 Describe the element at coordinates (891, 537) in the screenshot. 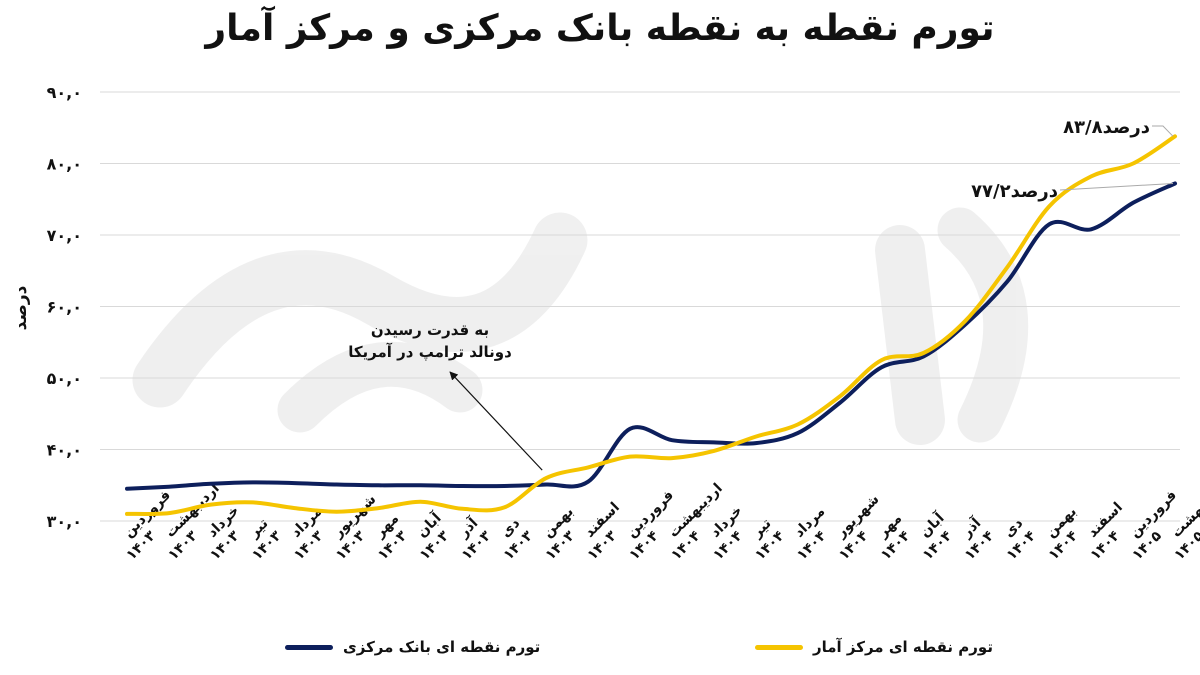

I see `x-tick-label: مهر۱۴۰۴` at that location.